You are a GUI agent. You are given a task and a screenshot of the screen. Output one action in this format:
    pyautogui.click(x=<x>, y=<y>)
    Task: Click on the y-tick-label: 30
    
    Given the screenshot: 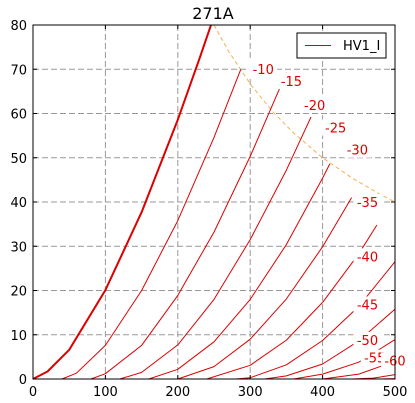 What is the action you would take?
    pyautogui.click(x=18, y=247)
    